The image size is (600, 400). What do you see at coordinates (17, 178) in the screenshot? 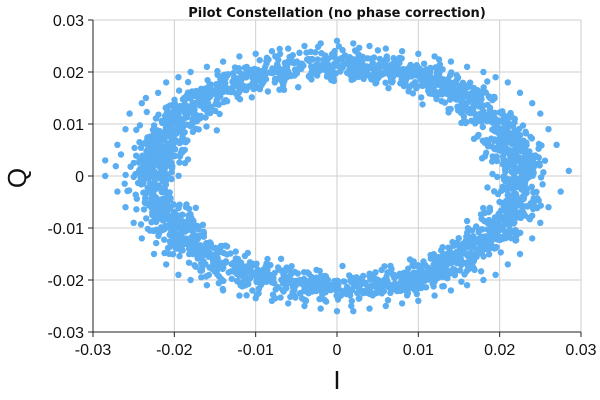
I see `y-axis-label: Q` at bounding box center [17, 178].